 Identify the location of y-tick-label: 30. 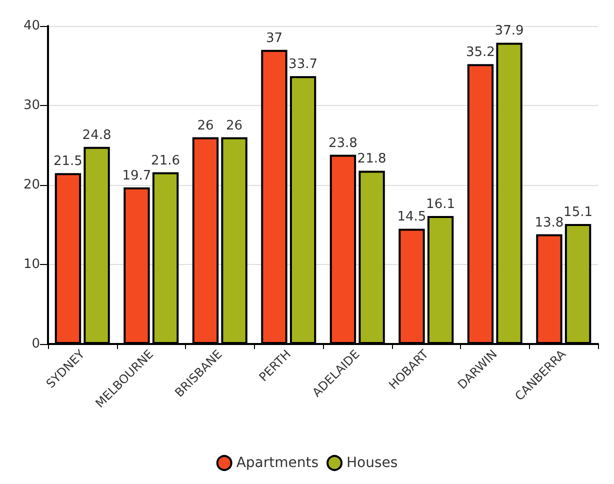
(31, 105).